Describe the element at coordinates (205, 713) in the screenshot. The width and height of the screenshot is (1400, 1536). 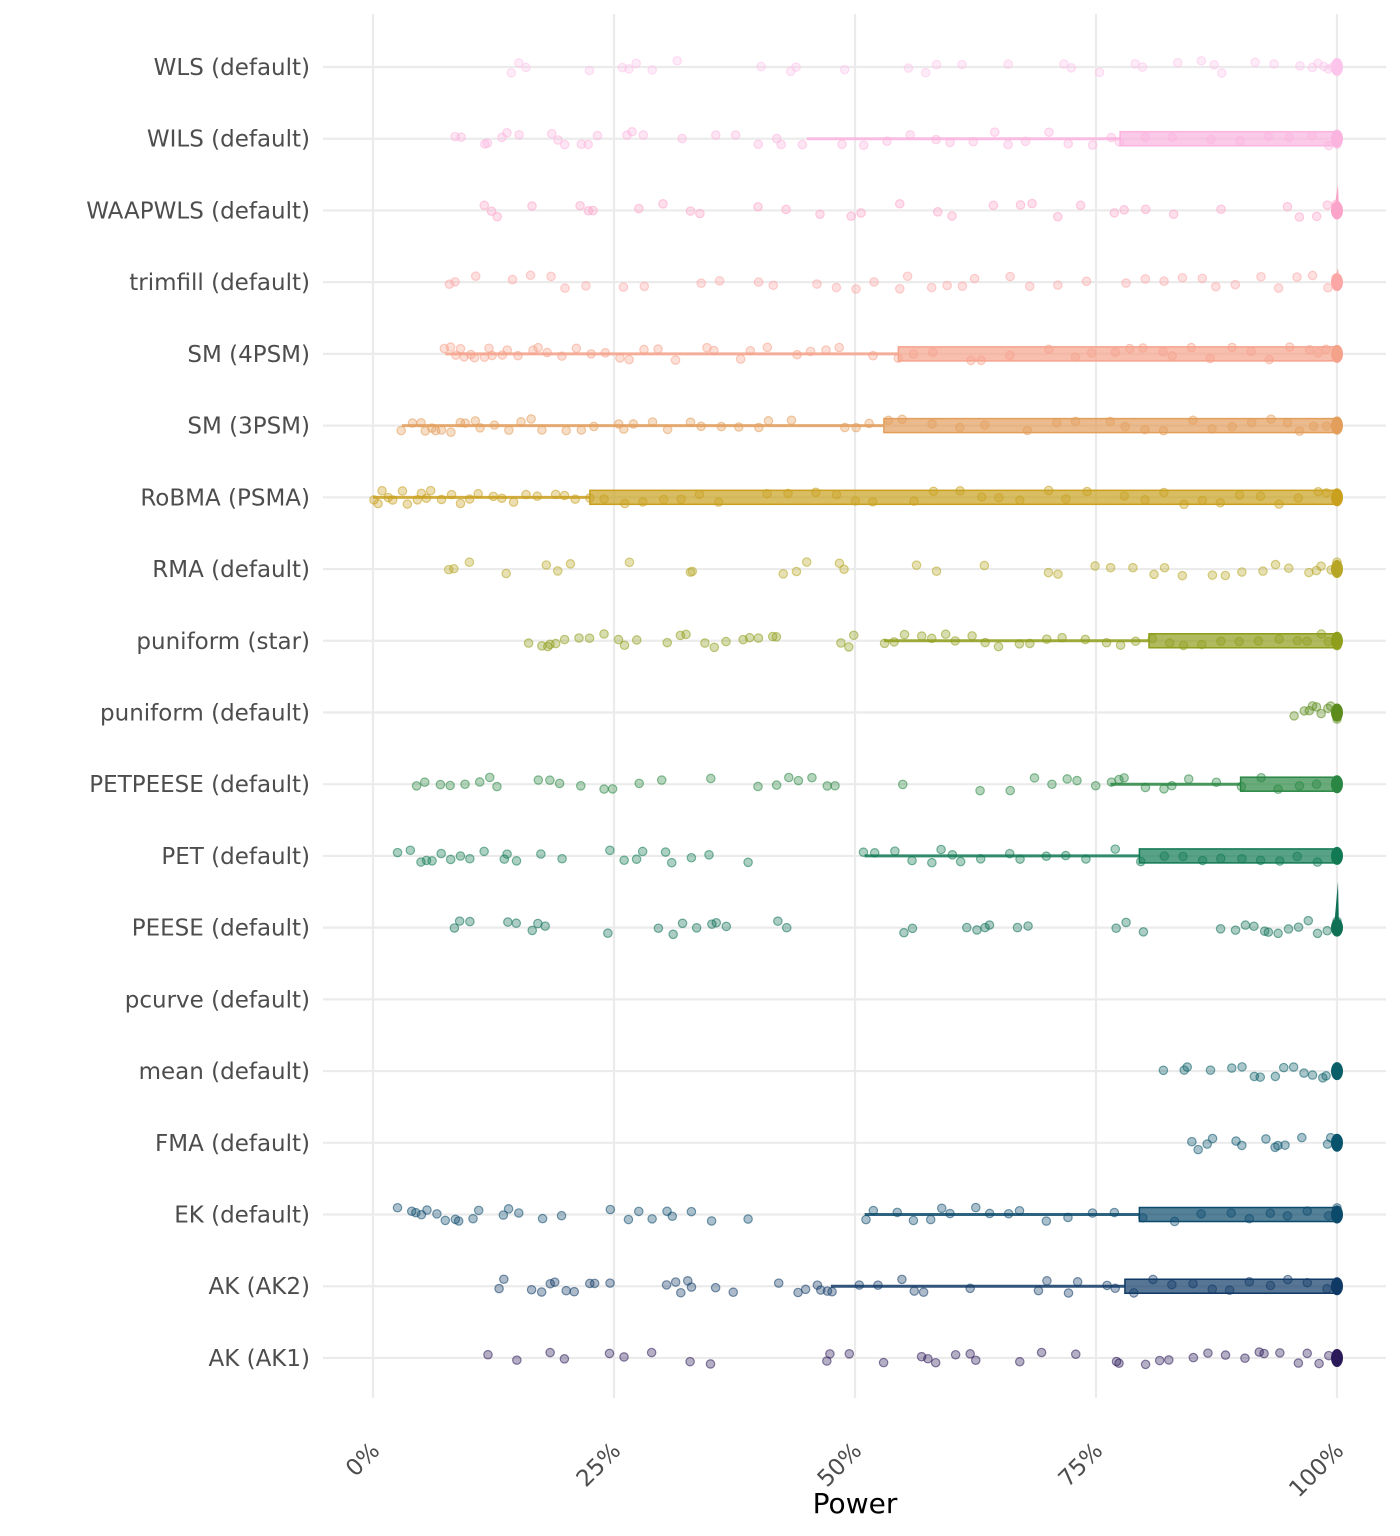
I see `y-tick-label: puniform (default)` at that location.